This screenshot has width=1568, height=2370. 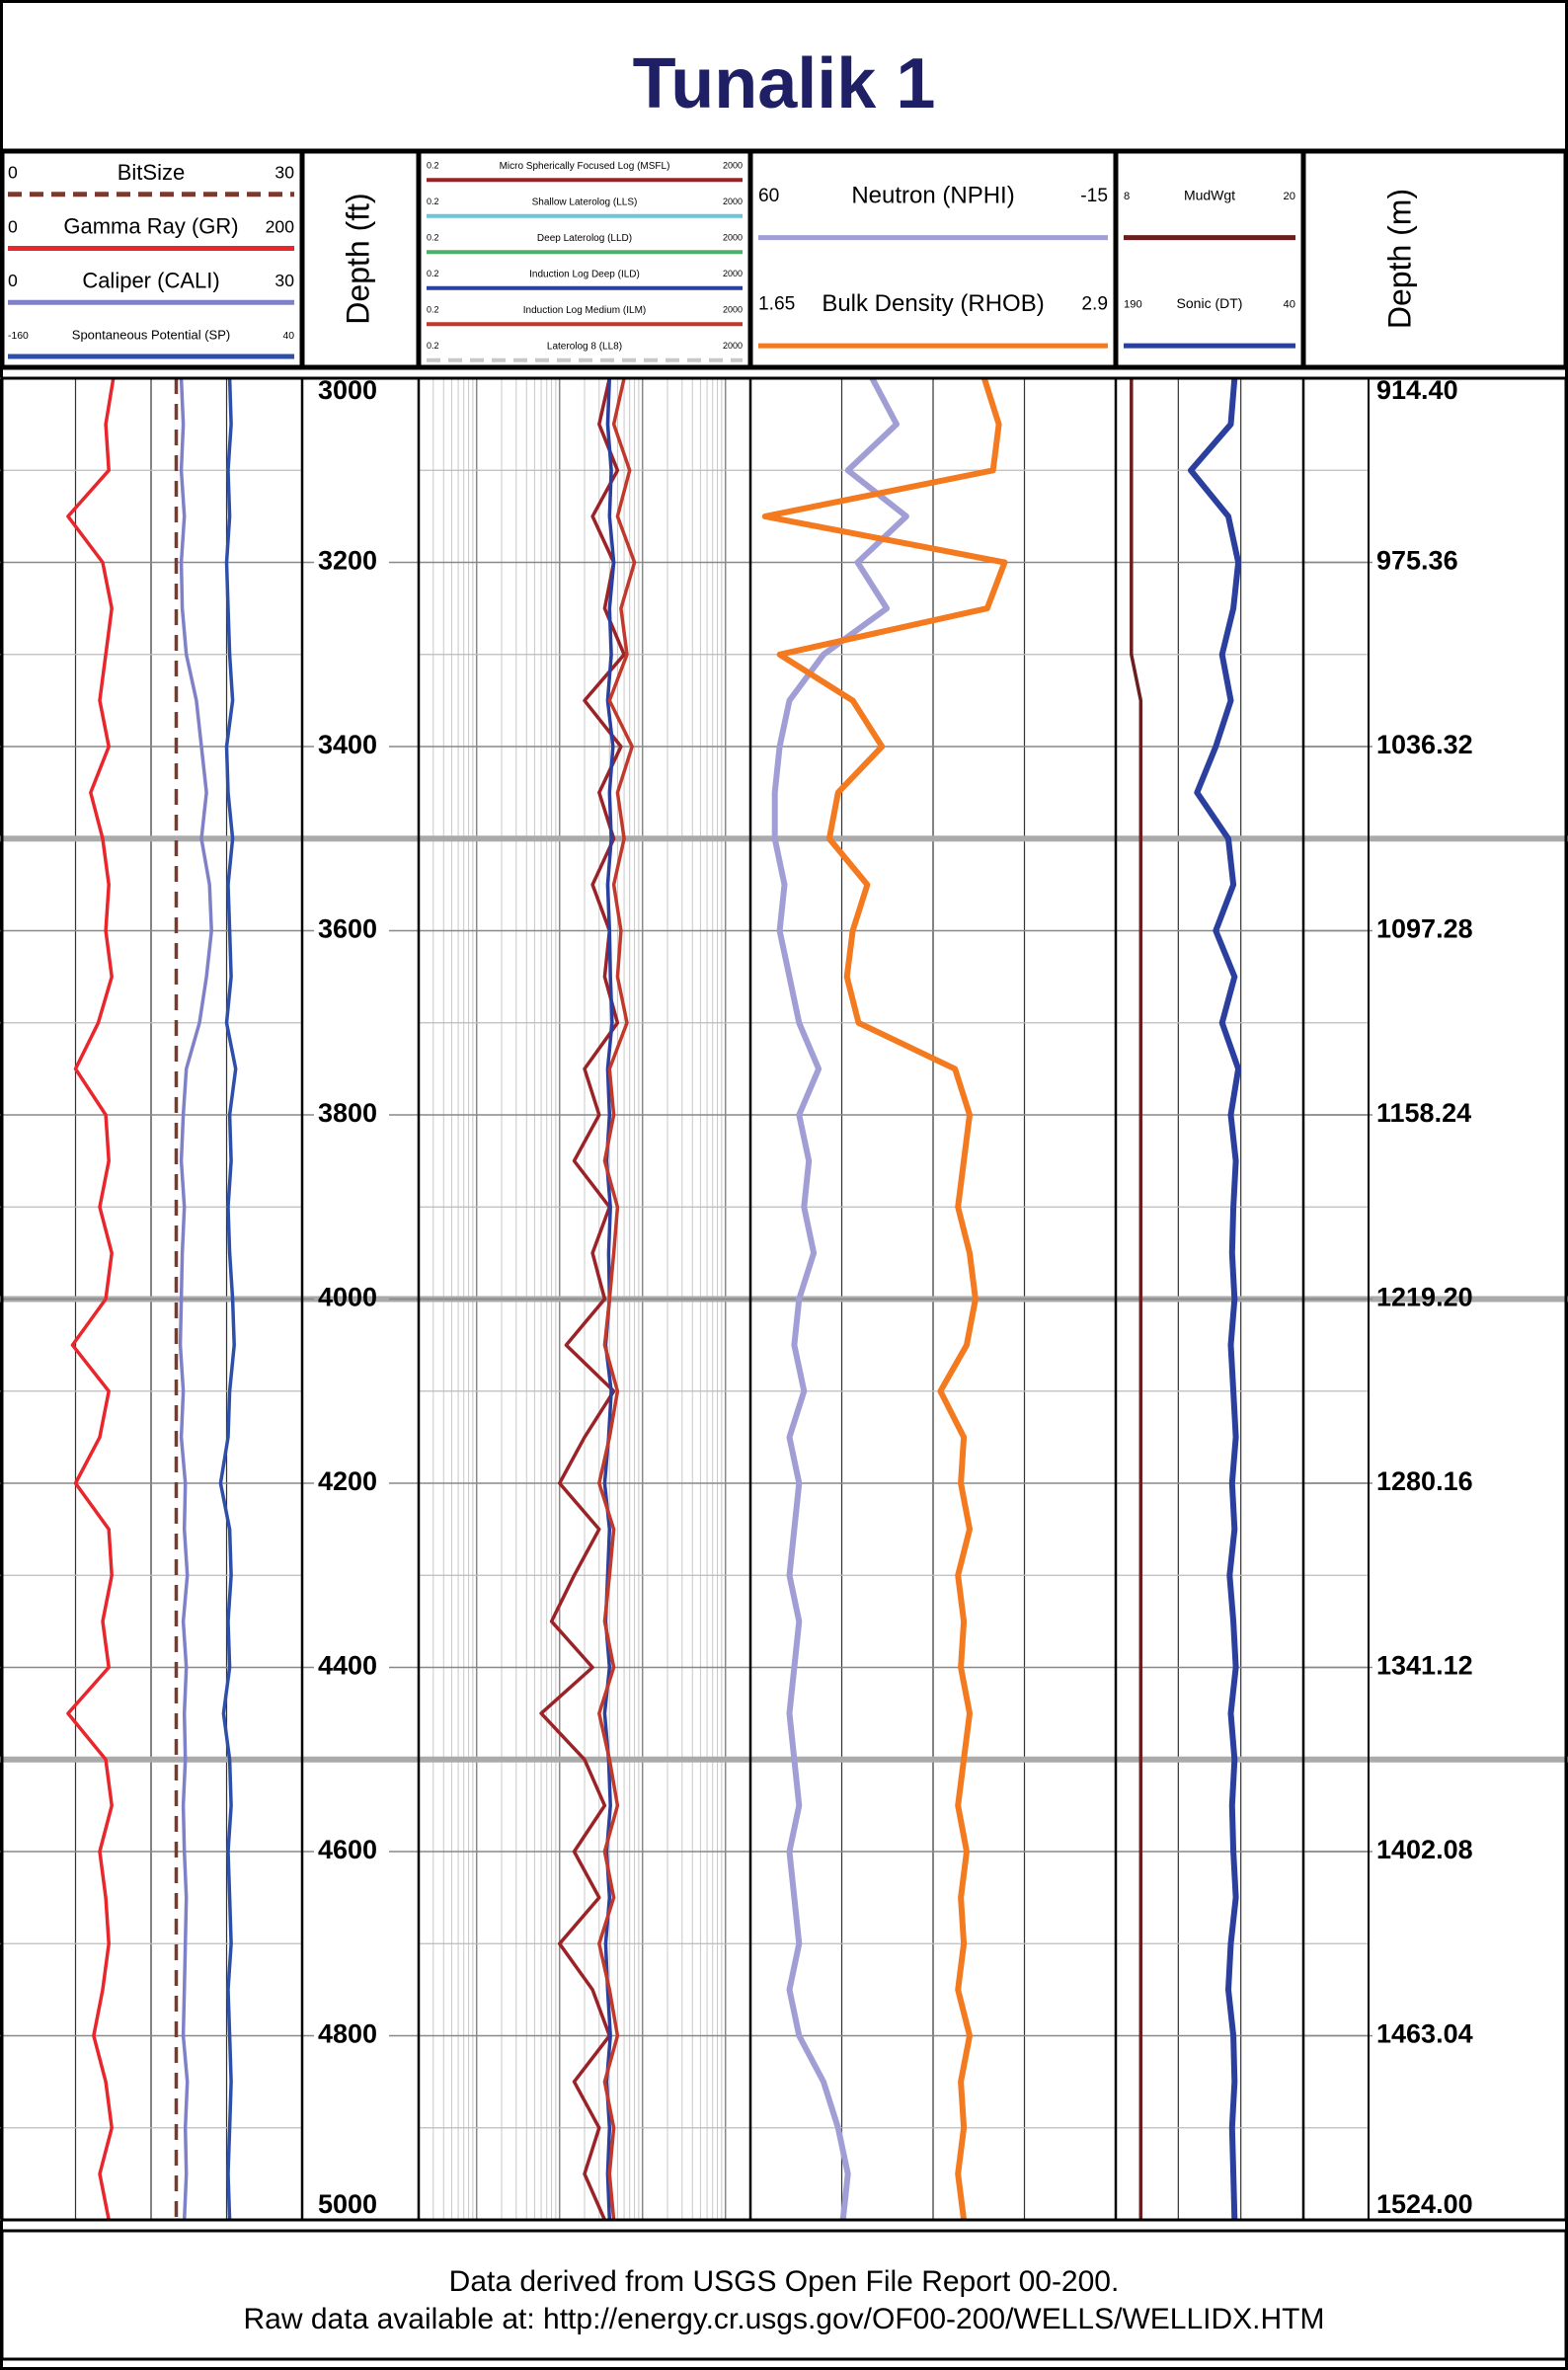 What do you see at coordinates (1127, 197) in the screenshot?
I see `legend-min: 8` at bounding box center [1127, 197].